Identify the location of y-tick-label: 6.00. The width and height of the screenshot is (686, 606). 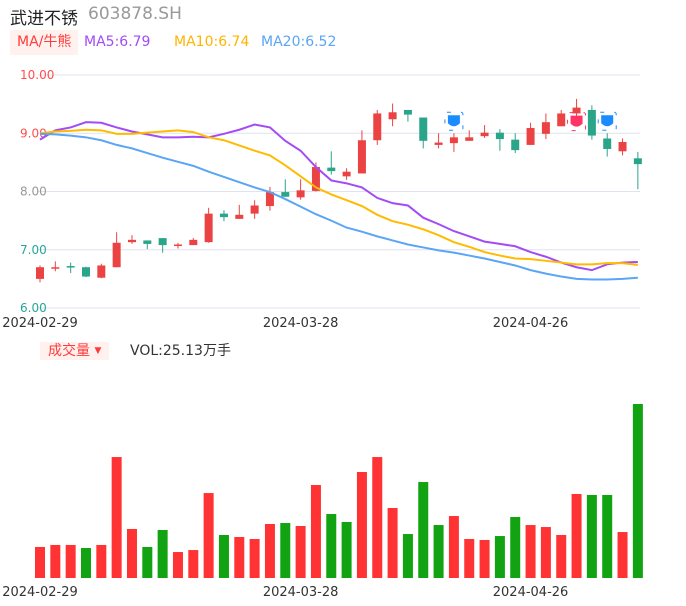
(33, 308).